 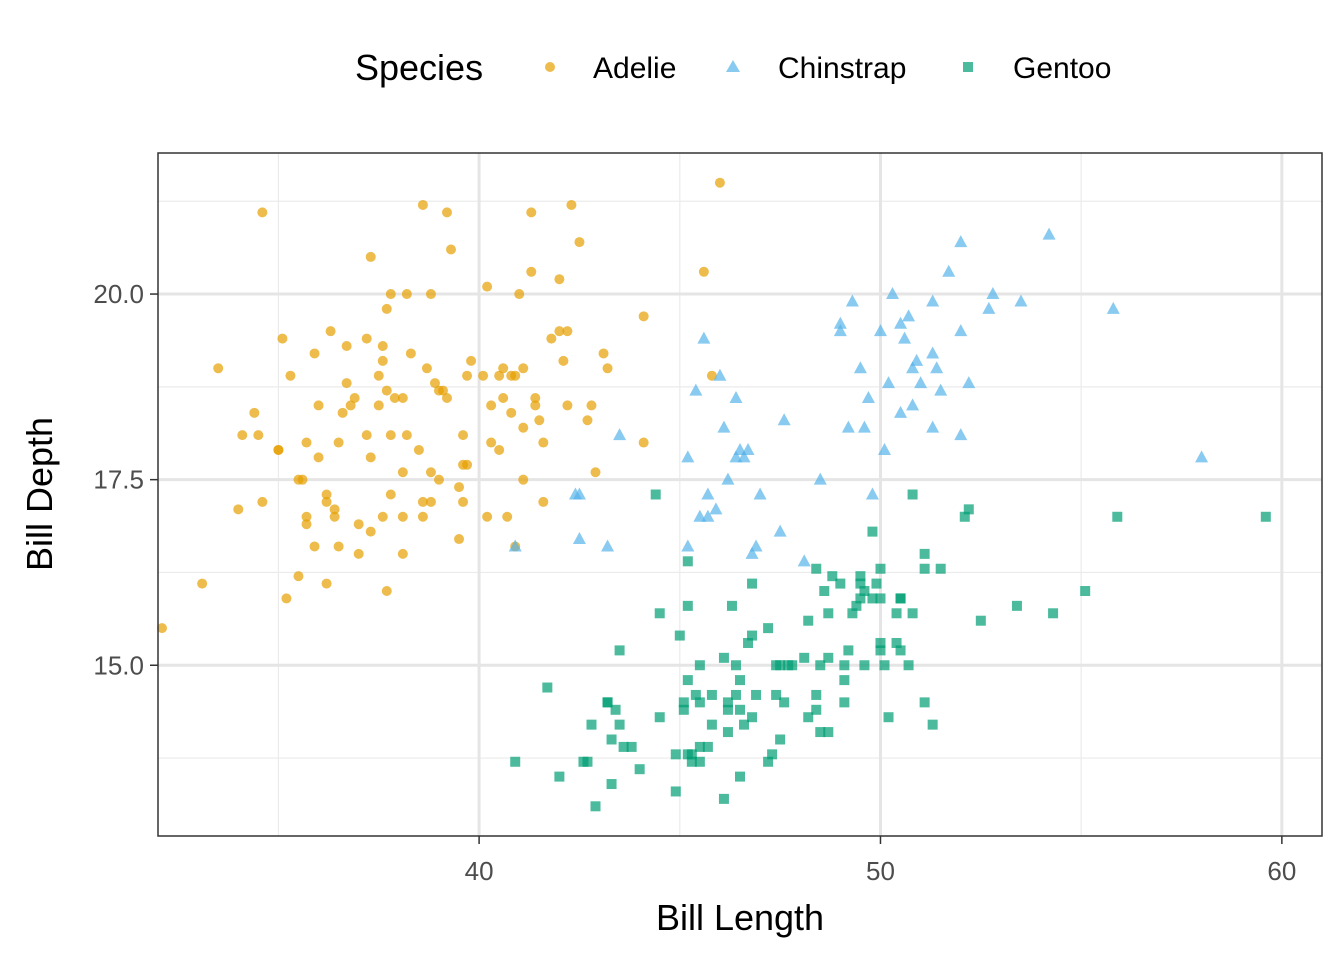 I want to click on legend-key-chinstrap, so click(x=733, y=66).